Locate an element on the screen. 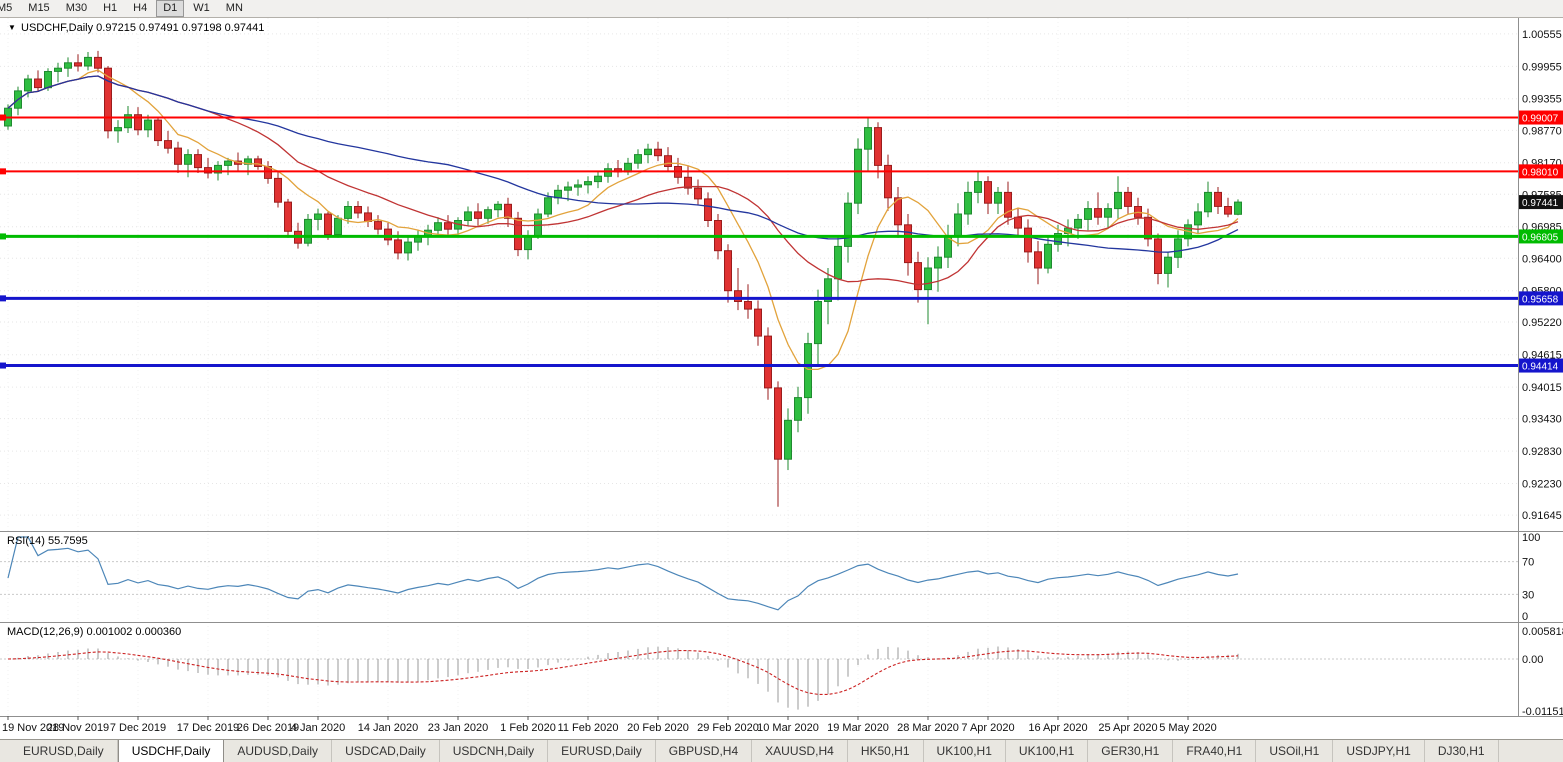  price-scale-label: 0.91645 is located at coordinates (1542, 516).